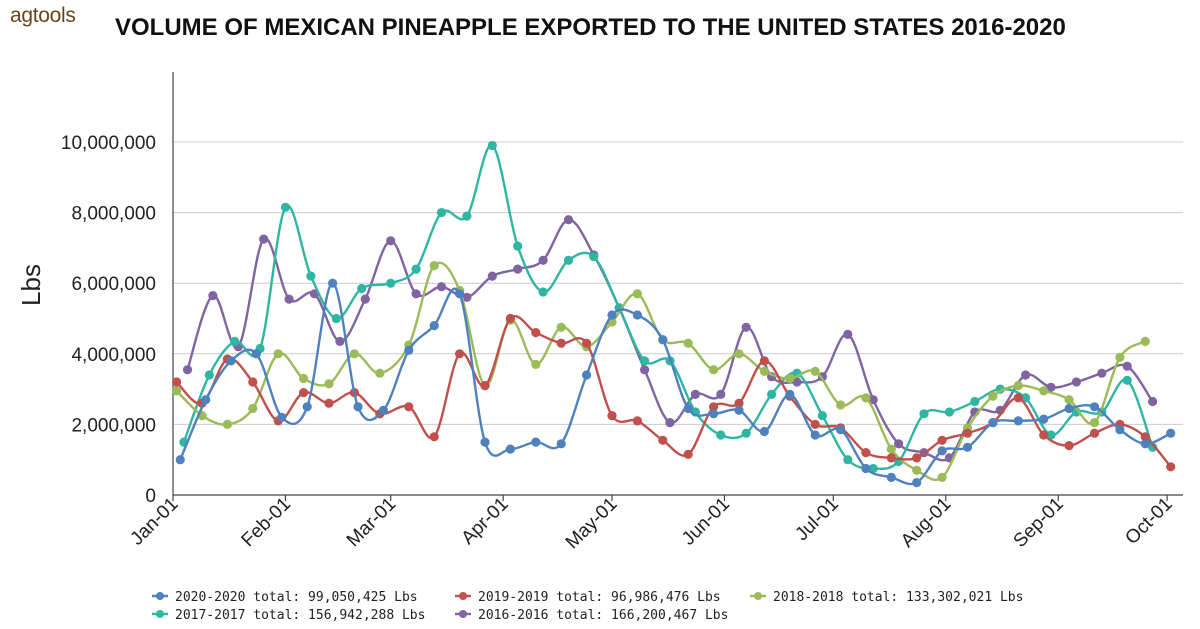  I want to click on agtools-logo: agtools, so click(43, 15).